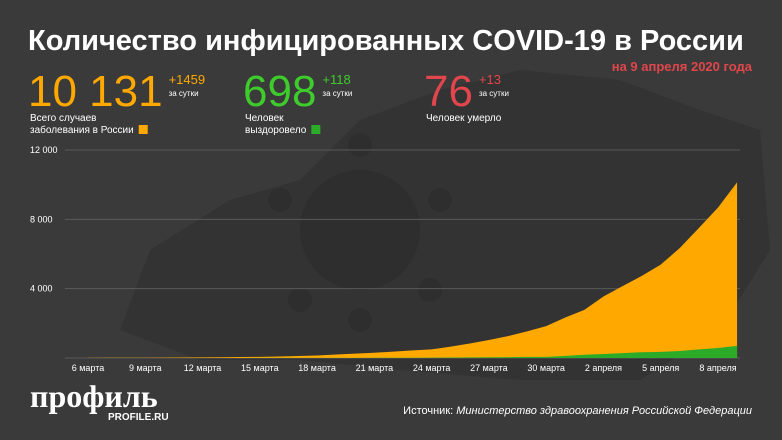 The image size is (782, 440). I want to click on x-tick-label: 9 марта, so click(145, 368).